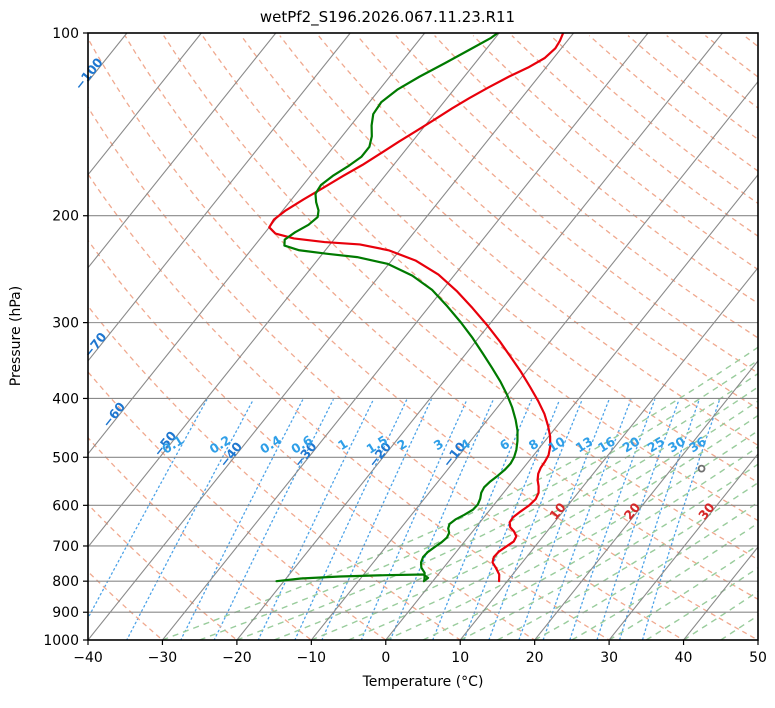 The width and height of the screenshot is (775, 708). Describe the element at coordinates (237, 658) in the screenshot. I see `x-tick-label: −20` at that location.